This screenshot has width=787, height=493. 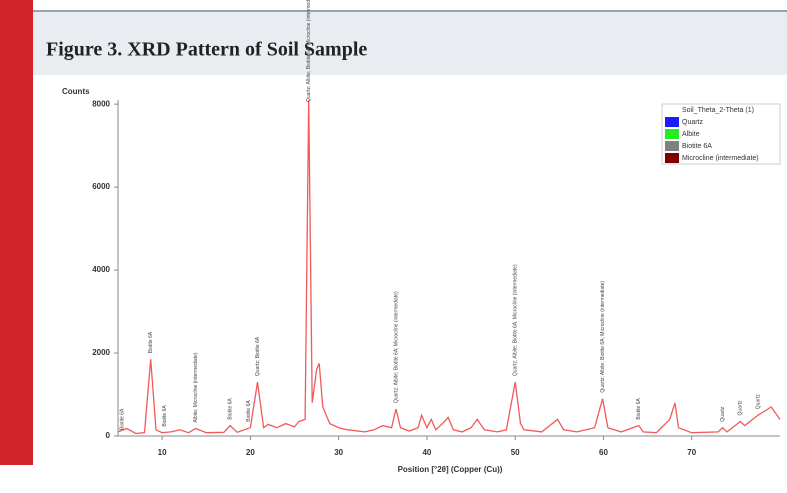 I want to click on figure-title: Figure 3. XRD Pattern of Soil Sample, so click(x=206, y=50).